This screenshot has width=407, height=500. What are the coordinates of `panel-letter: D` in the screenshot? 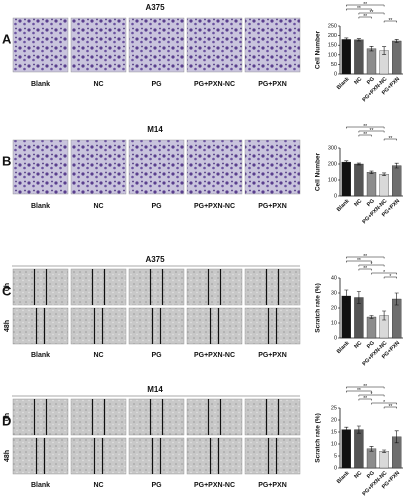 It's located at (6, 420).